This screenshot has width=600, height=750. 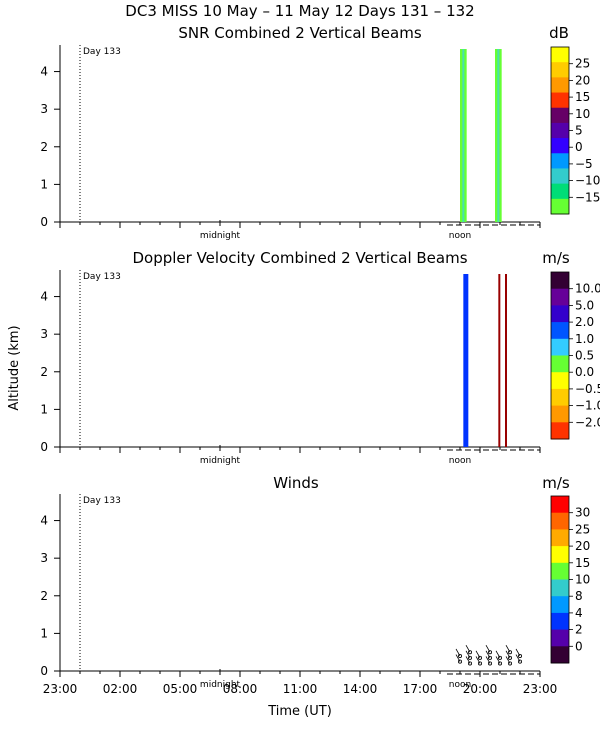 I want to click on colorbar-label: 8, so click(x=579, y=596).